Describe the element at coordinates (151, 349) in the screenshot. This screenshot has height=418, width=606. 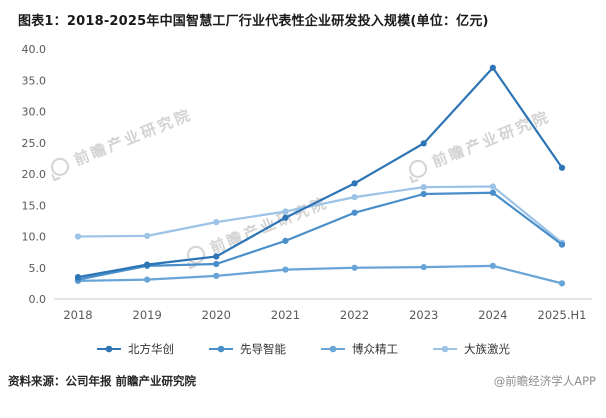
I see `legend-label: 北方华创` at that location.